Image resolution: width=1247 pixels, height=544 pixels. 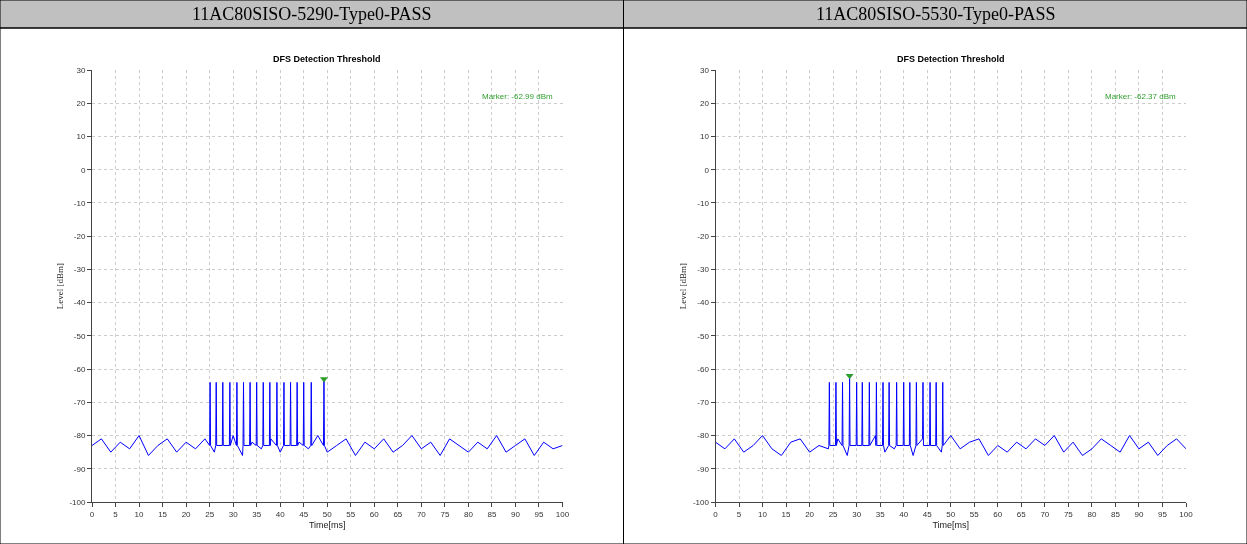 What do you see at coordinates (1141, 96) in the screenshot?
I see `annotation: Marker: -62.37 dBm` at bounding box center [1141, 96].